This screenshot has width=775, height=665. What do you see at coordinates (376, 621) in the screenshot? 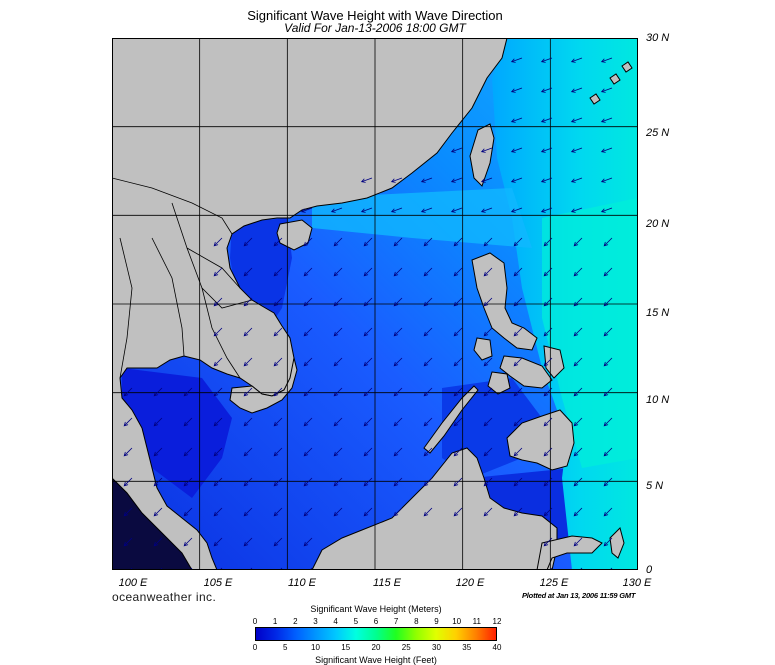
I see `colorbar-tick-meters: 6` at bounding box center [376, 621].